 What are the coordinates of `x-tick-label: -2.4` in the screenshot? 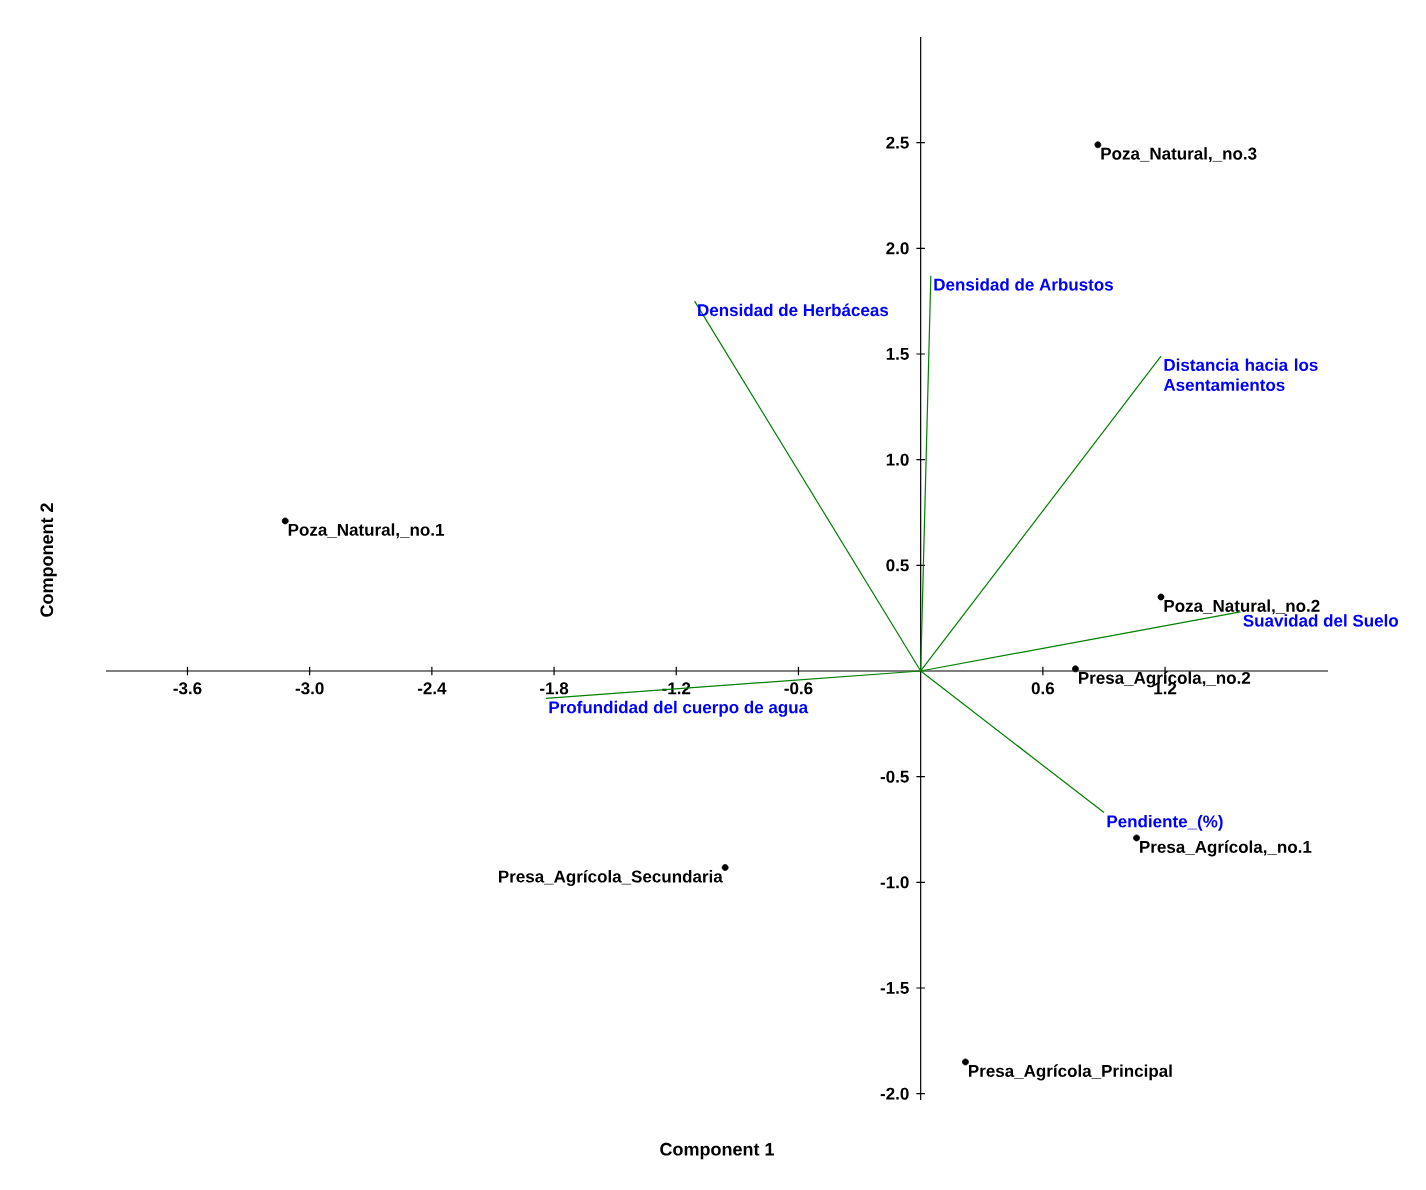 It's located at (432, 688).